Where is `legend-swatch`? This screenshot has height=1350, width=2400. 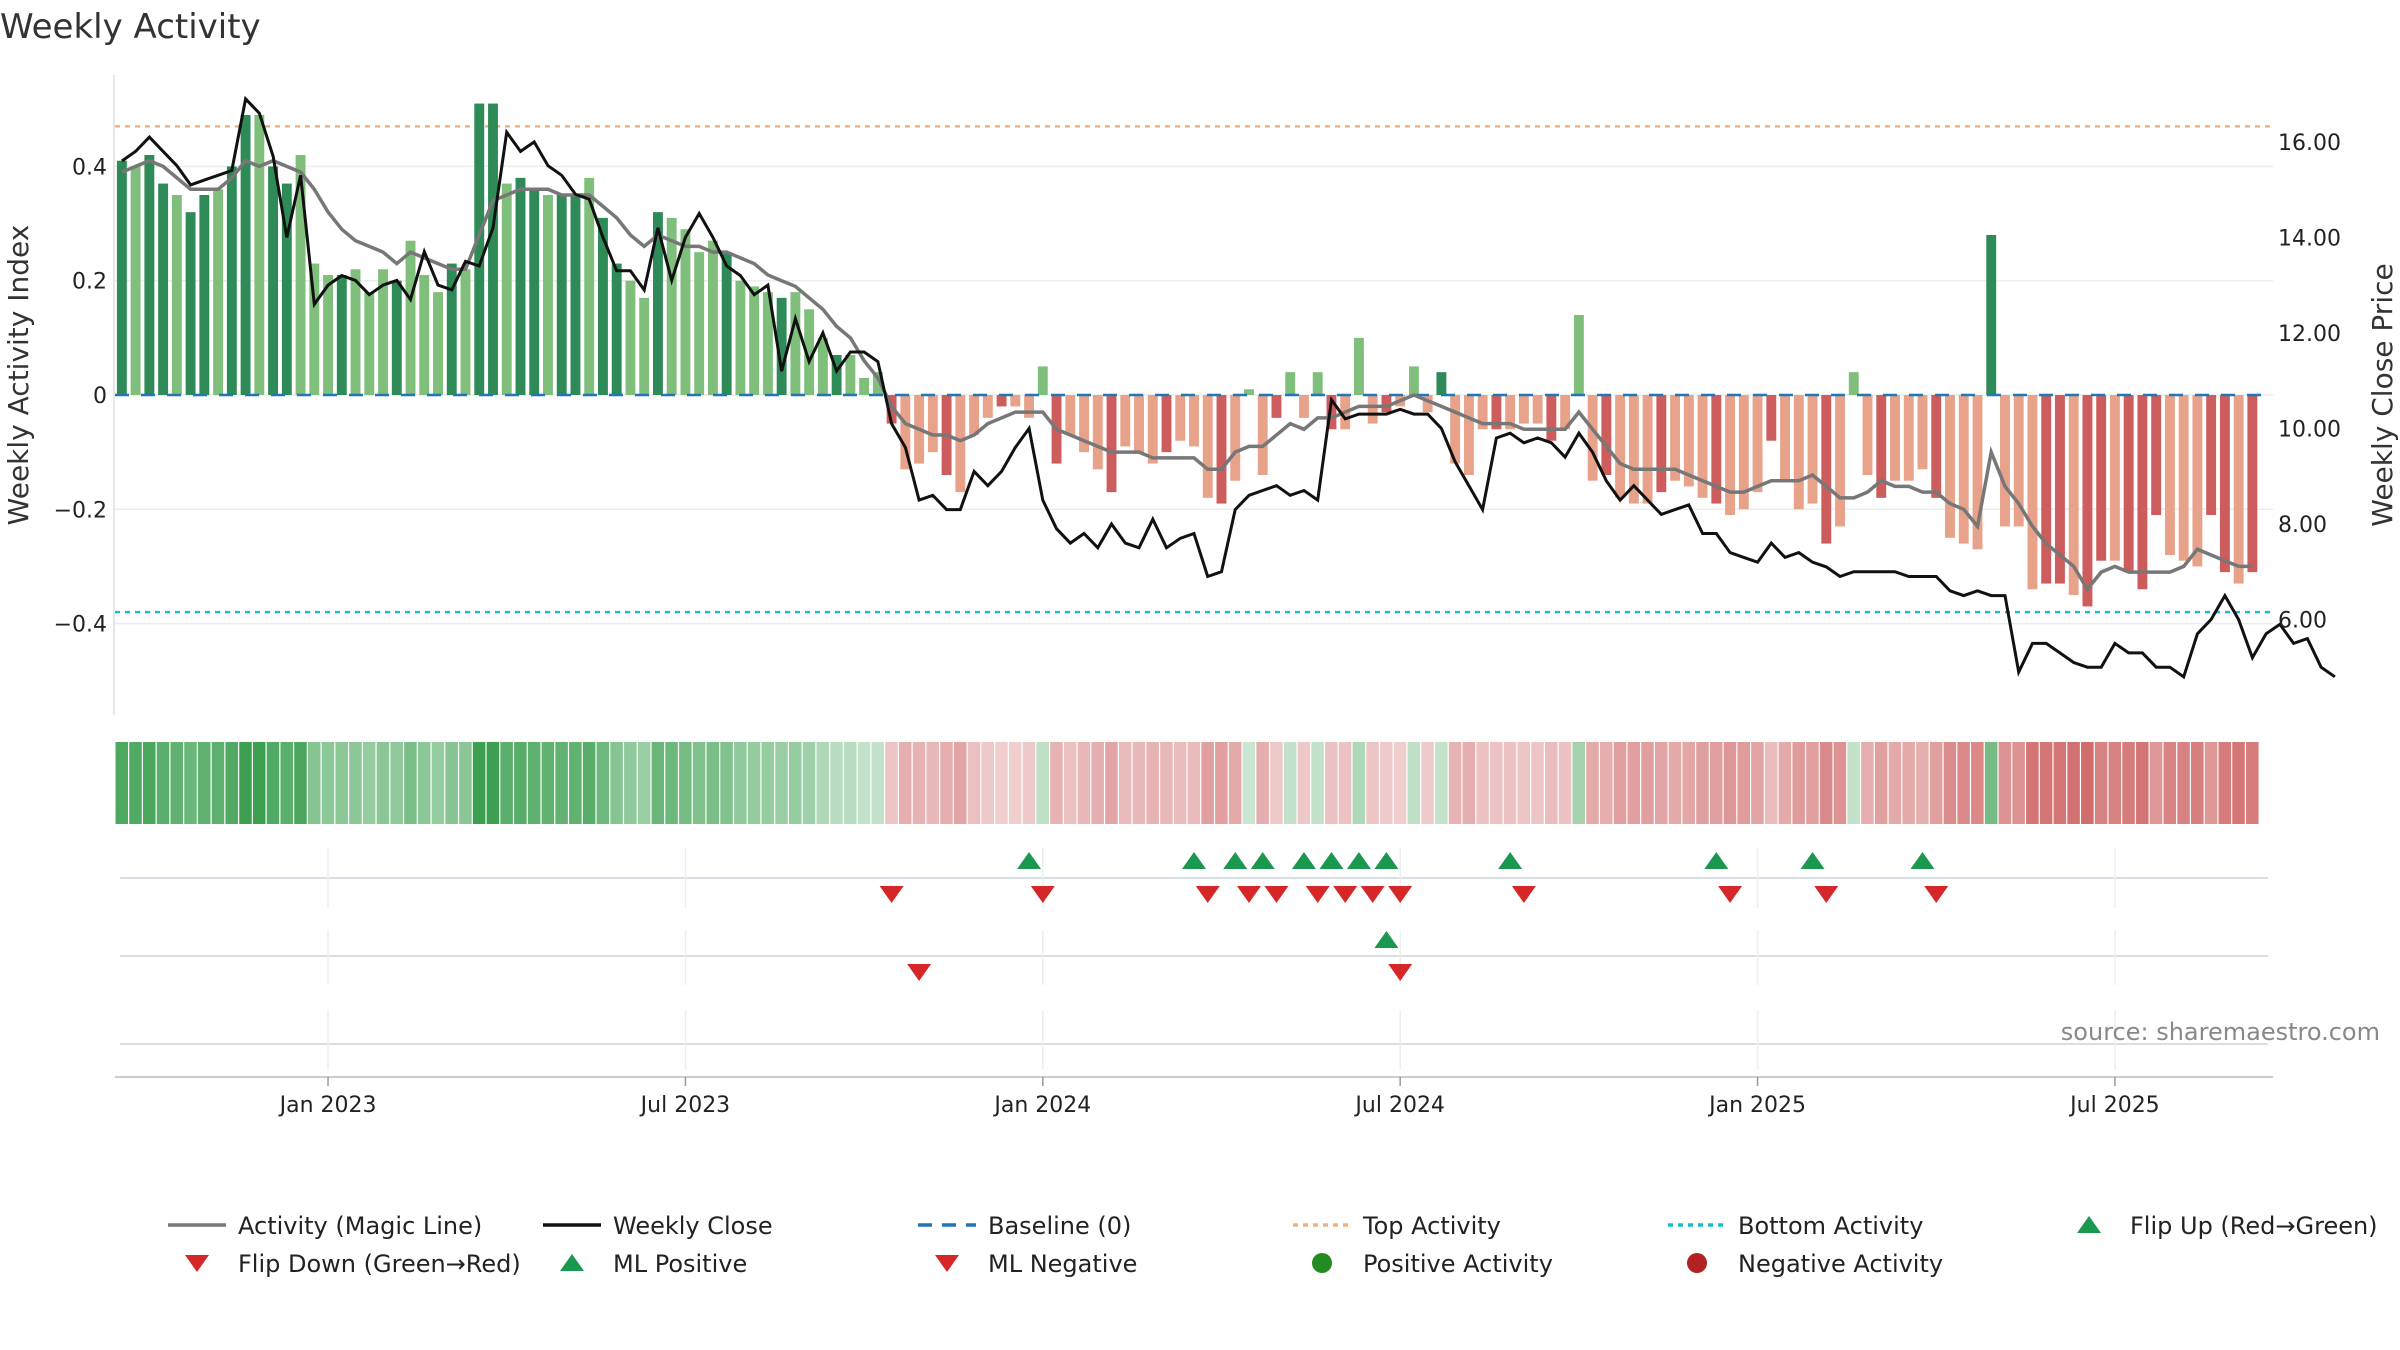 legend-swatch is located at coordinates (947, 1263).